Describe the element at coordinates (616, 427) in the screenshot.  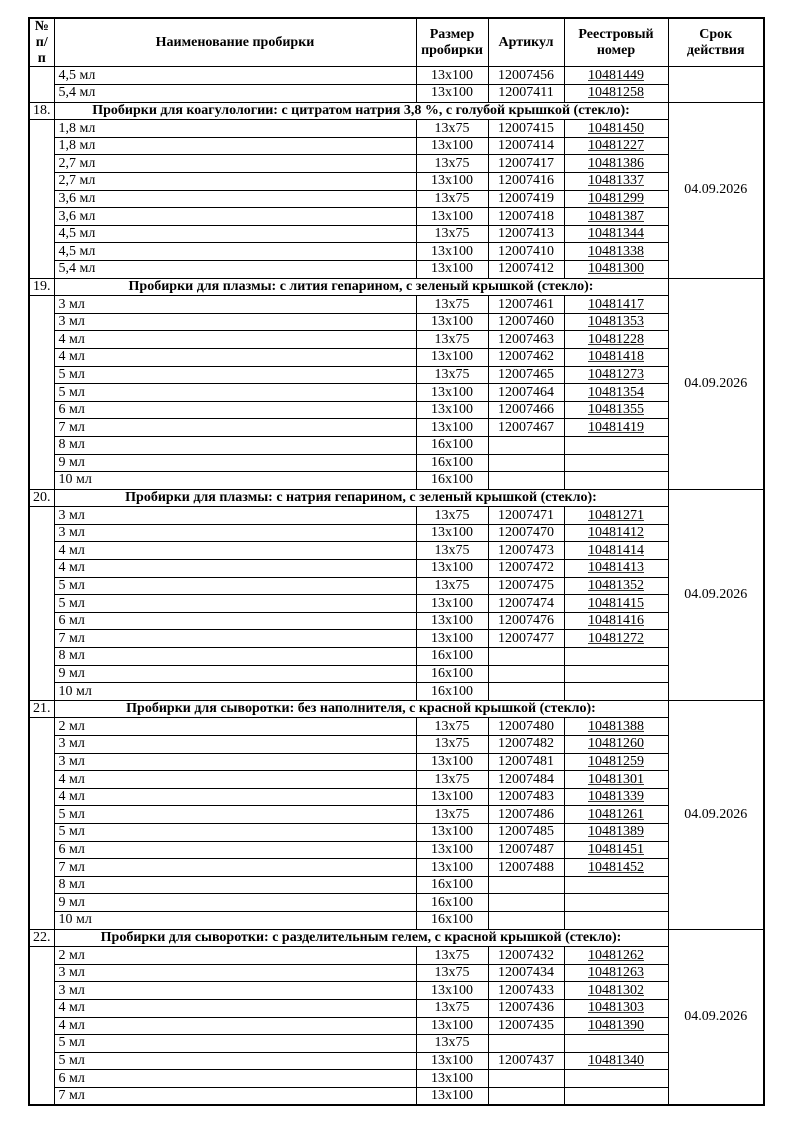
I see `cell-registry-number-link: 10481419` at that location.